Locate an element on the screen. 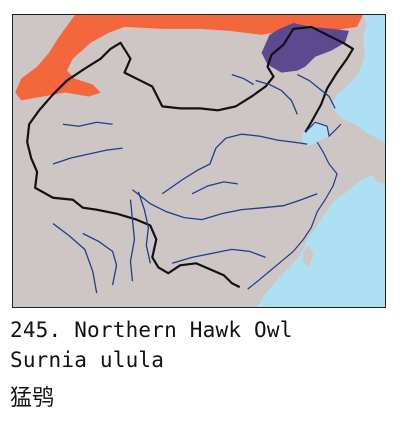 The image size is (400, 428). coastline is located at coordinates (294, 205).